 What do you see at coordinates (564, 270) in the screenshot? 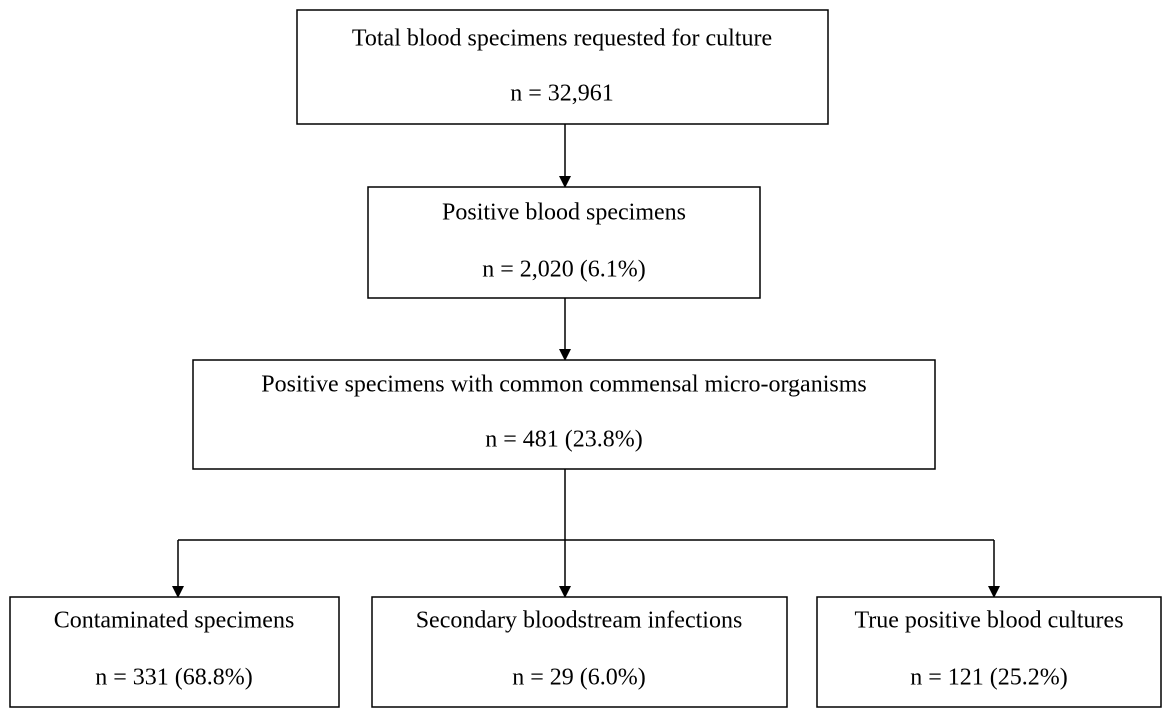
I see `node-count: n = 2,020 (6.1%)` at bounding box center [564, 270].